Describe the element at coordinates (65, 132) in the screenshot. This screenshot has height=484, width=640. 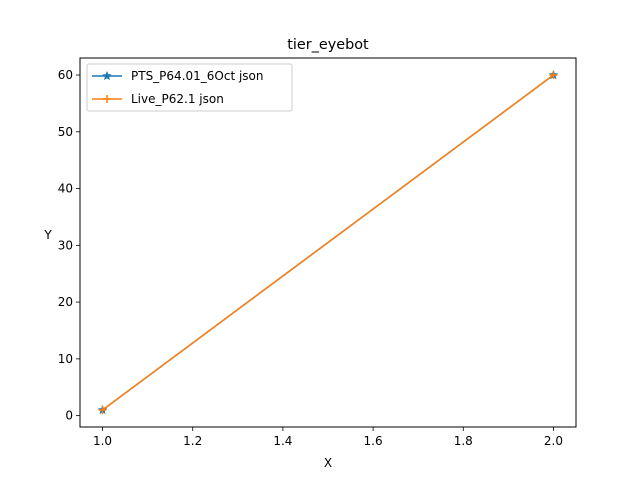
I see `y-tick-label: 50` at that location.